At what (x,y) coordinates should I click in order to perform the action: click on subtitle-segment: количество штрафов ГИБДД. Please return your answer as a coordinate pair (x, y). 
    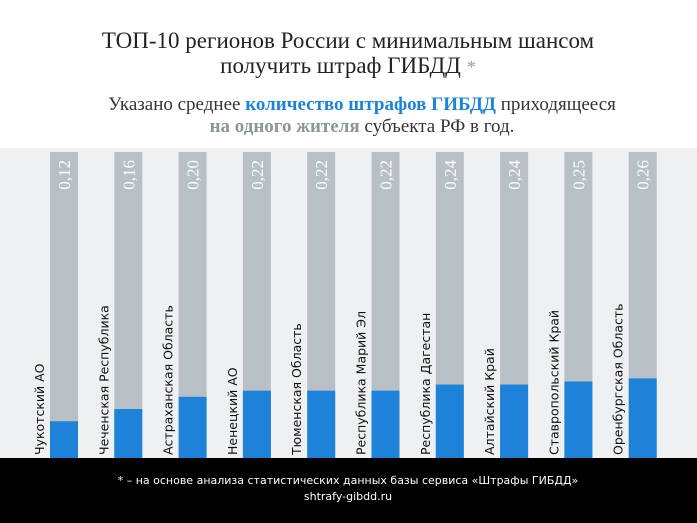
    Looking at the image, I should click on (370, 104).